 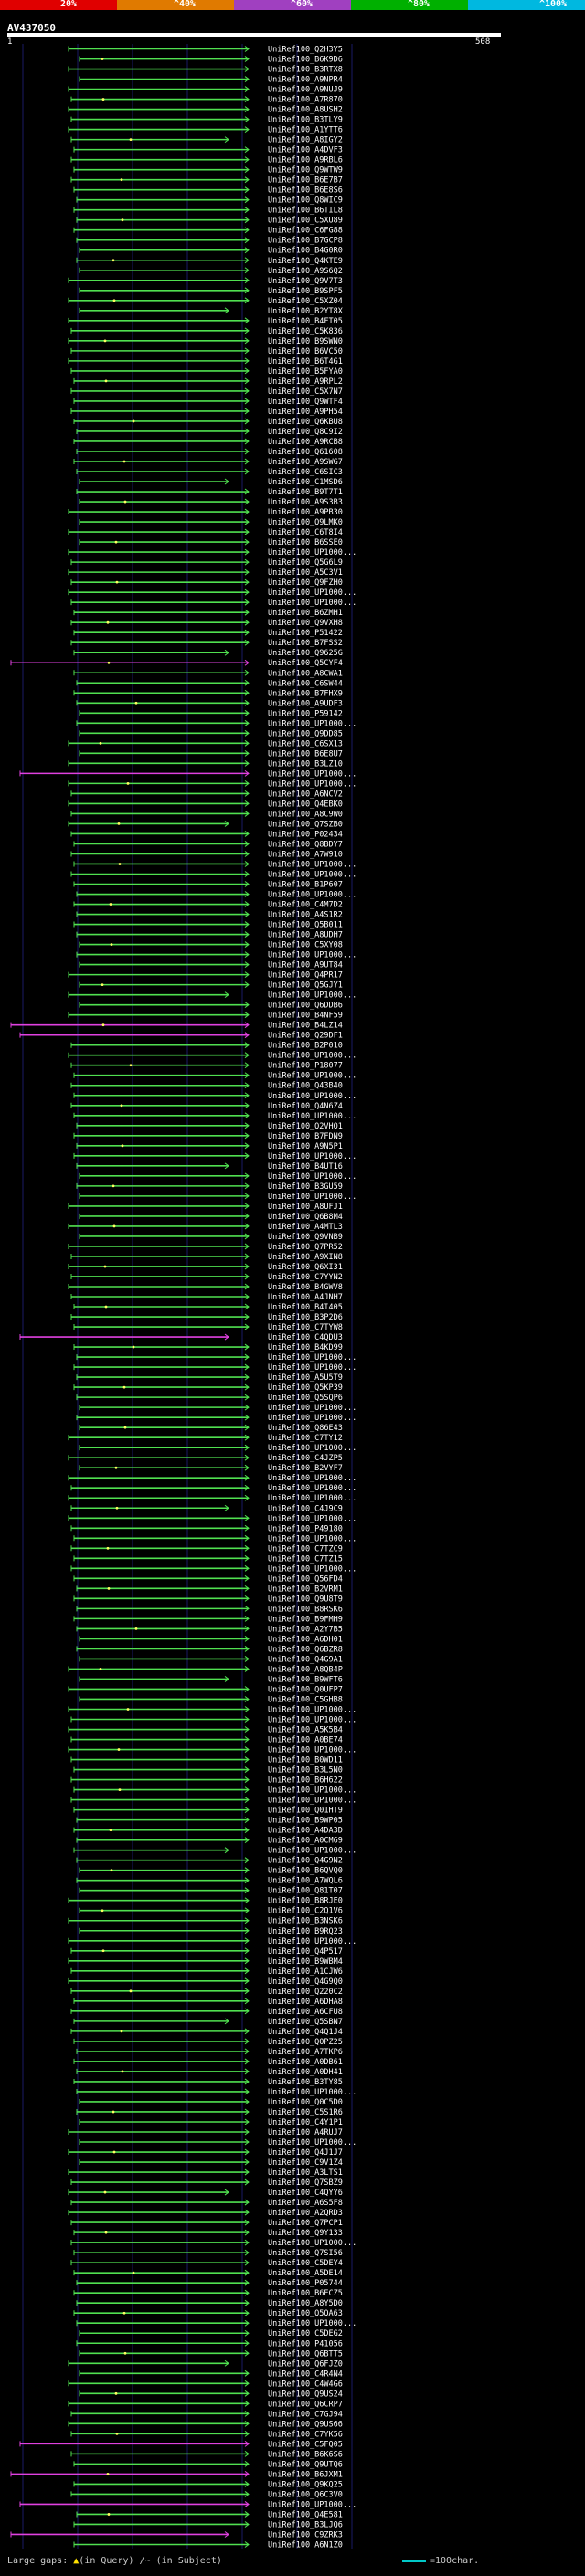 I want to click on hit-row: UniRef100_Q8WIC9, so click(x=209, y=201).